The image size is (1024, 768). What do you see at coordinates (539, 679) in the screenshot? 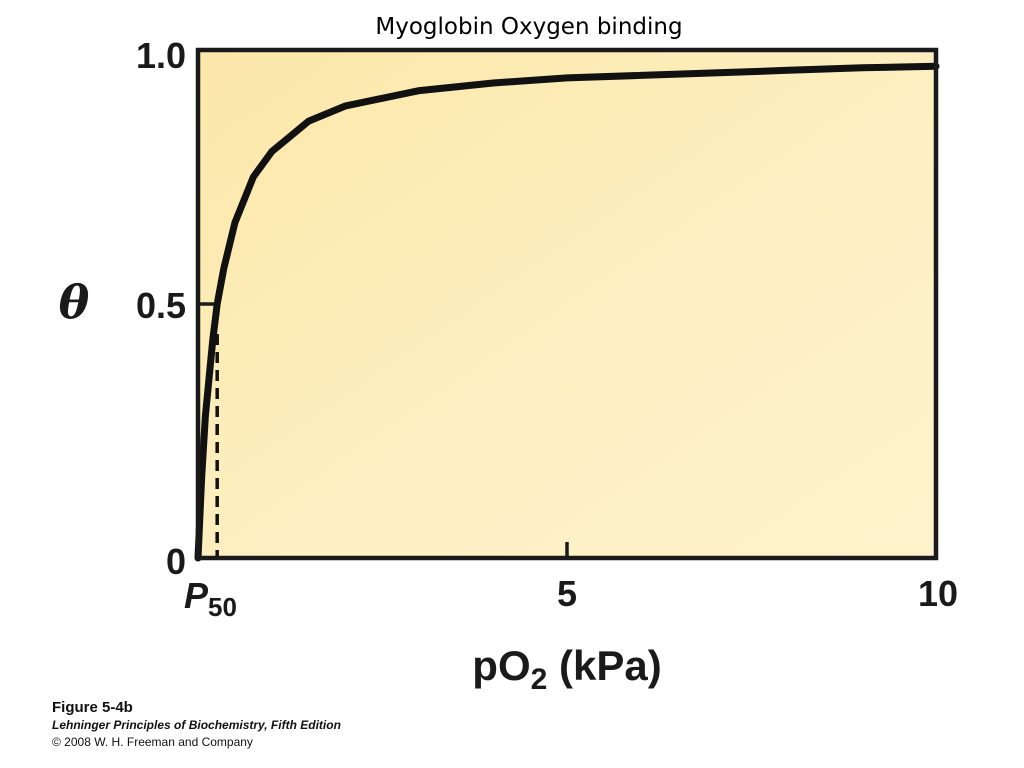
I see `x-axis-label-sub: 2` at bounding box center [539, 679].